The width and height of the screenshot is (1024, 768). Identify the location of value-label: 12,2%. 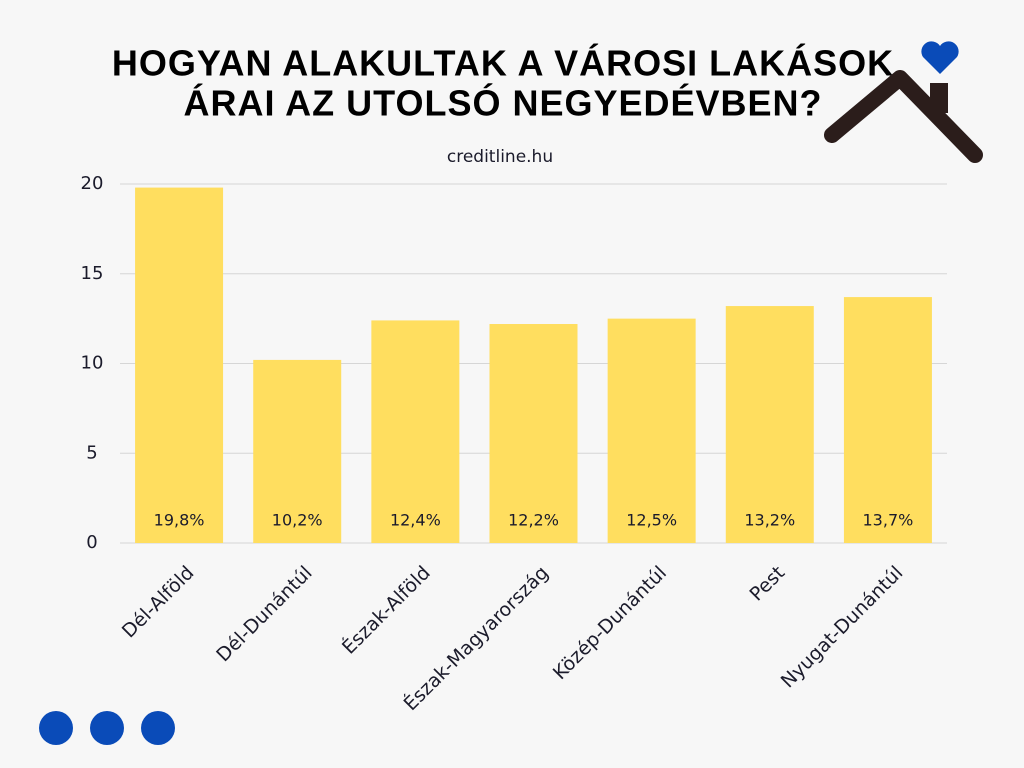
(533, 520).